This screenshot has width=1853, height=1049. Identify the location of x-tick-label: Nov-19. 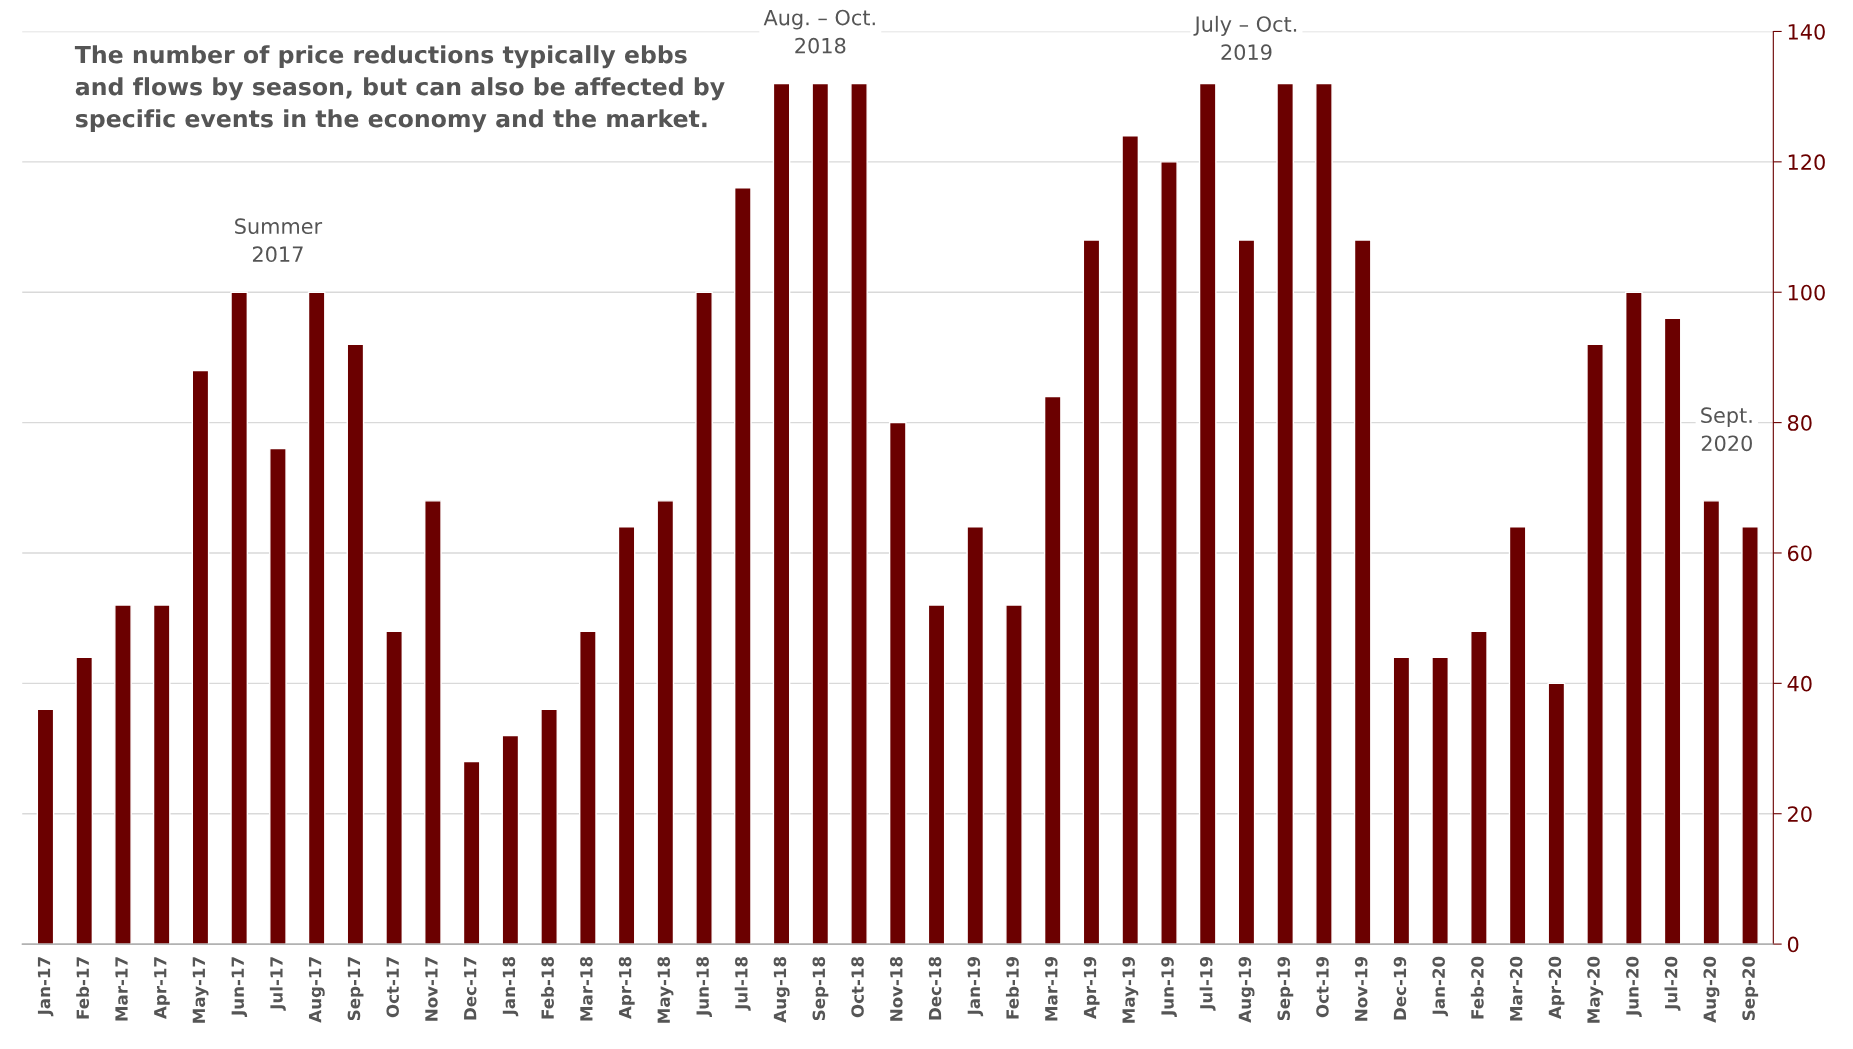
(1361, 988).